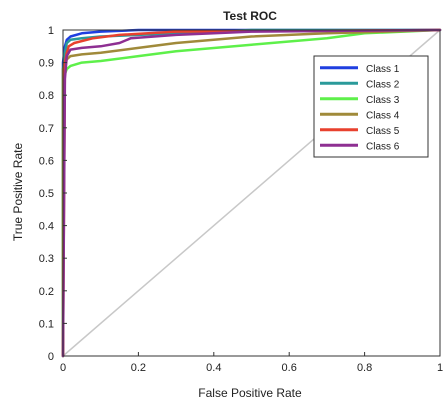  What do you see at coordinates (46, 129) in the screenshot?
I see `y-tick-label: 0.7` at bounding box center [46, 129].